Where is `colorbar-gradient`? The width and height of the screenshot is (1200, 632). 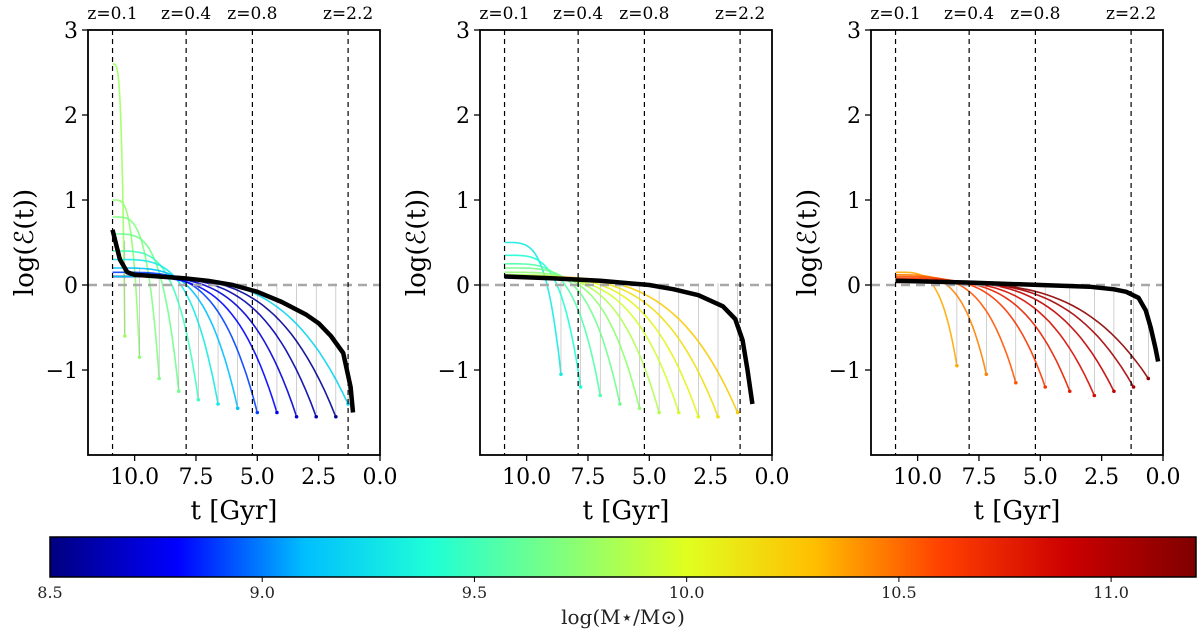
colorbar-gradient is located at coordinates (623, 557).